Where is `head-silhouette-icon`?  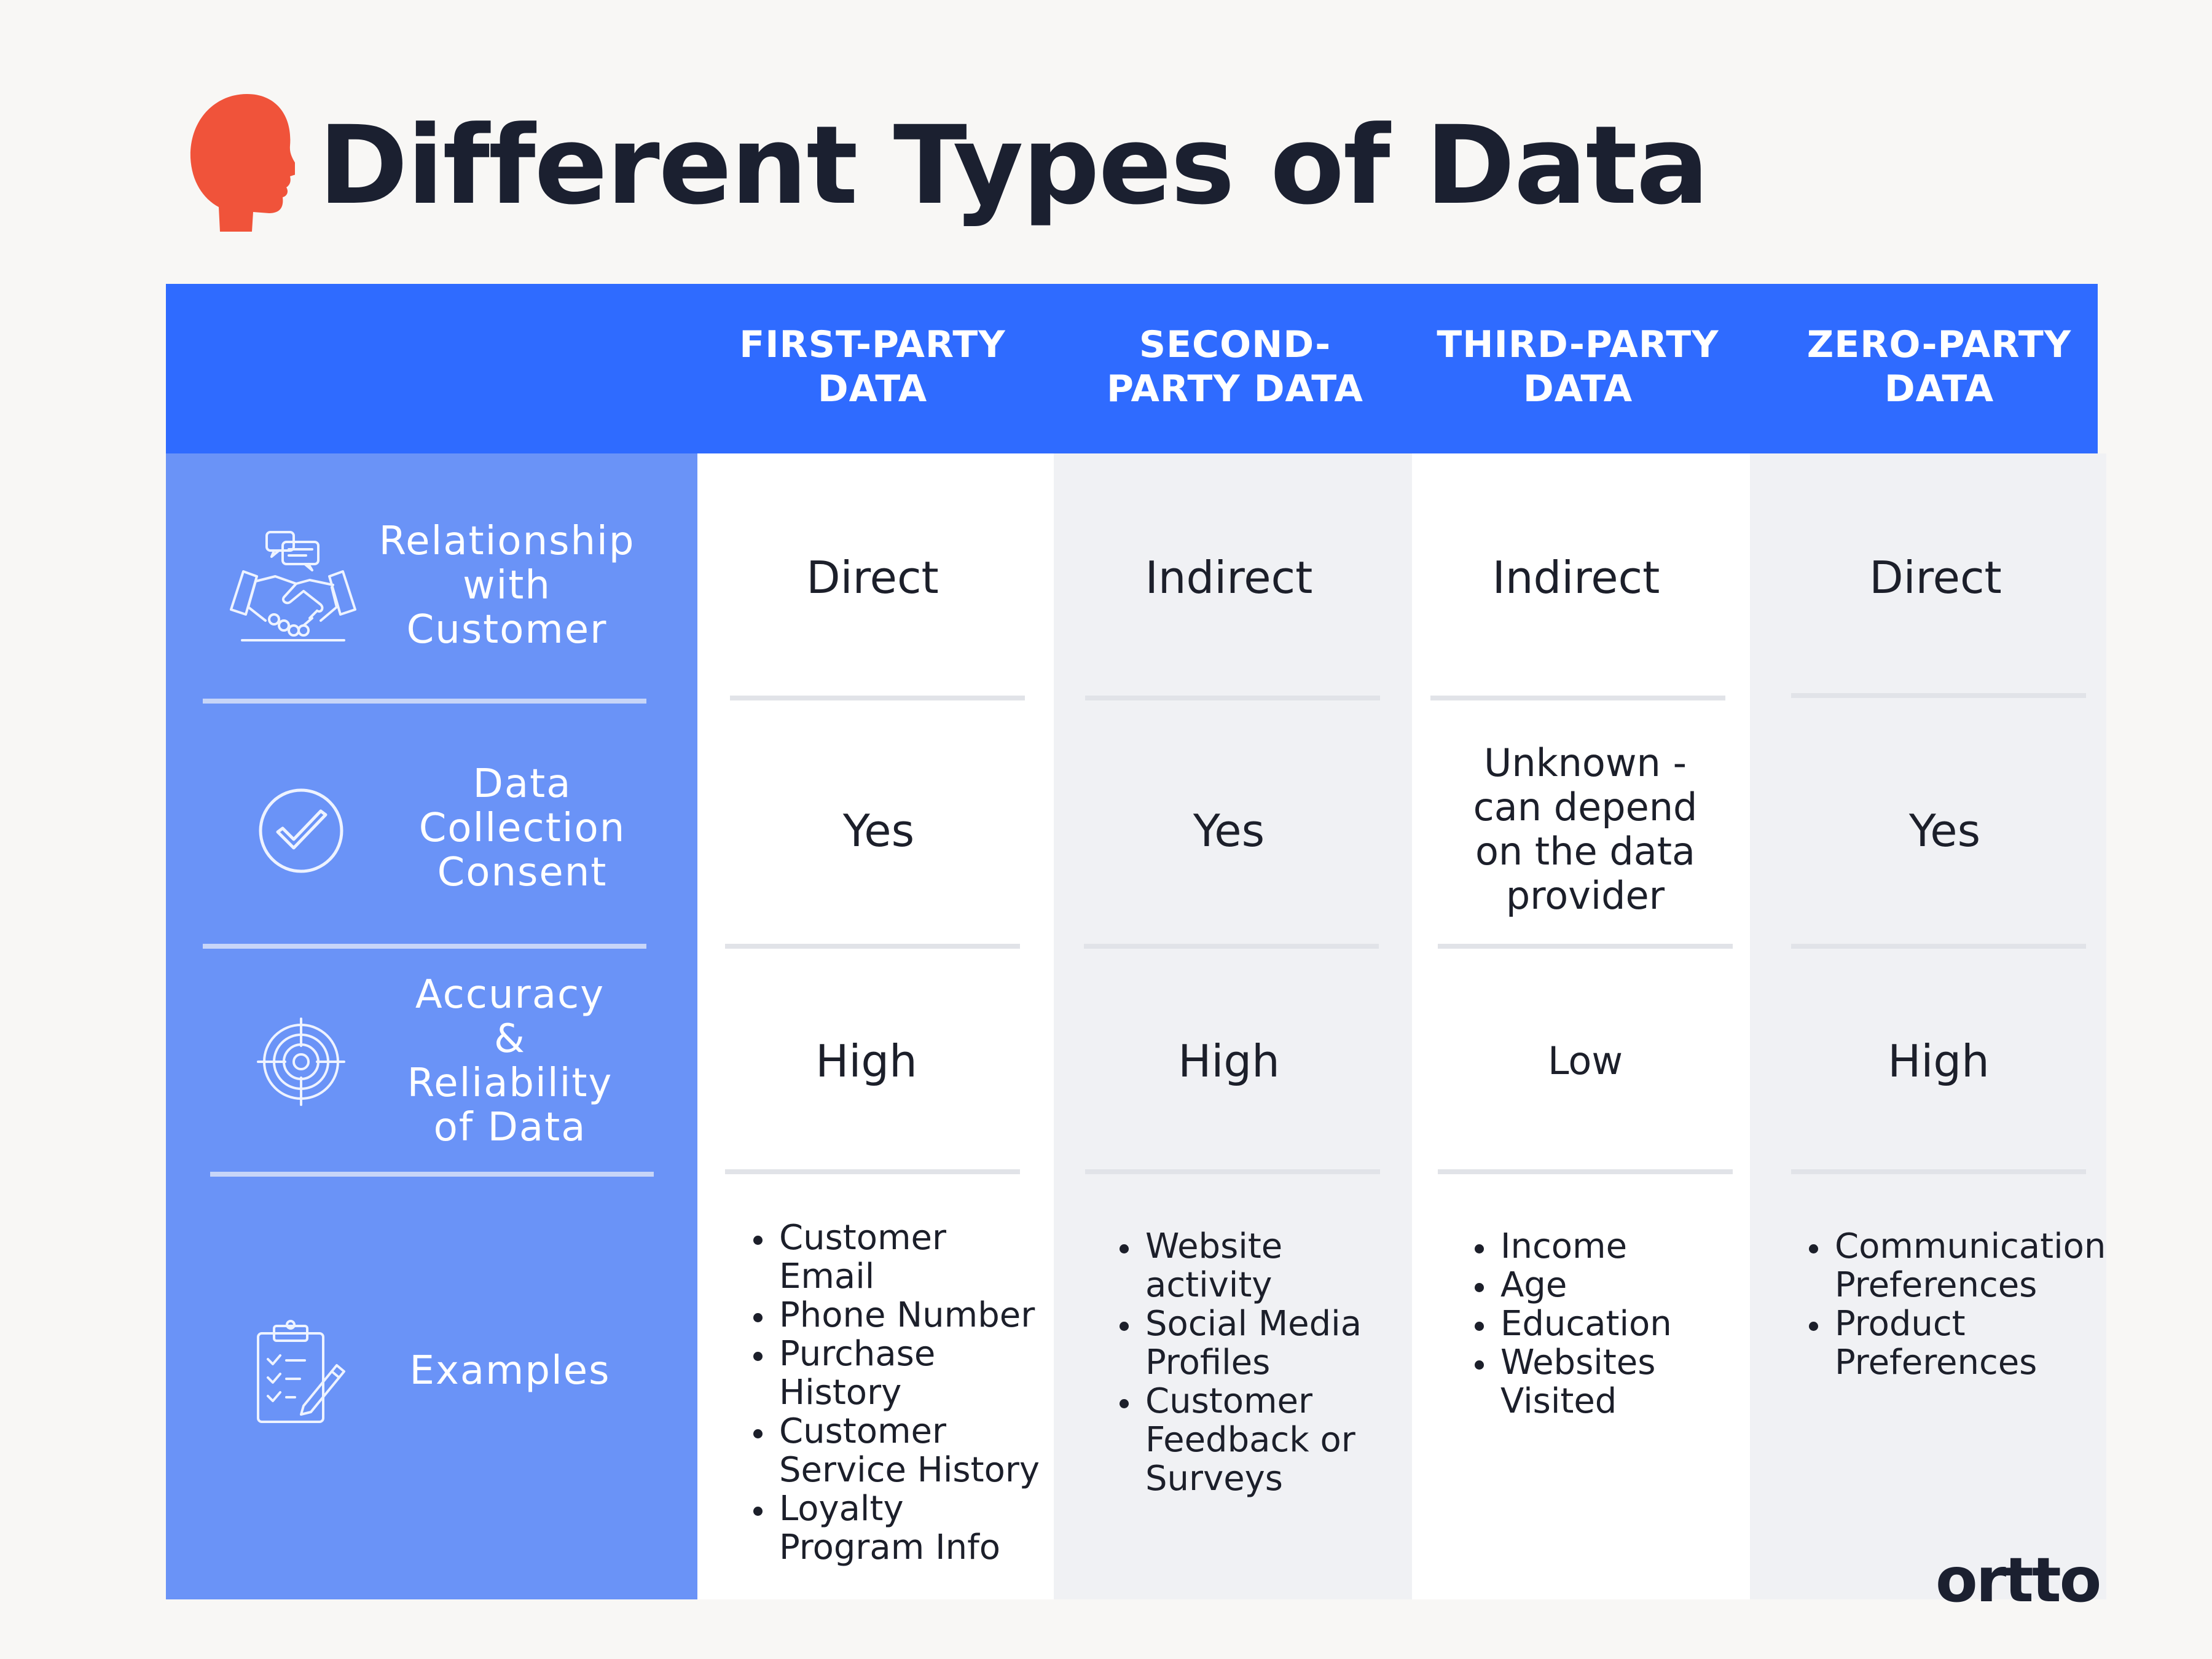 head-silhouette-icon is located at coordinates (238, 160).